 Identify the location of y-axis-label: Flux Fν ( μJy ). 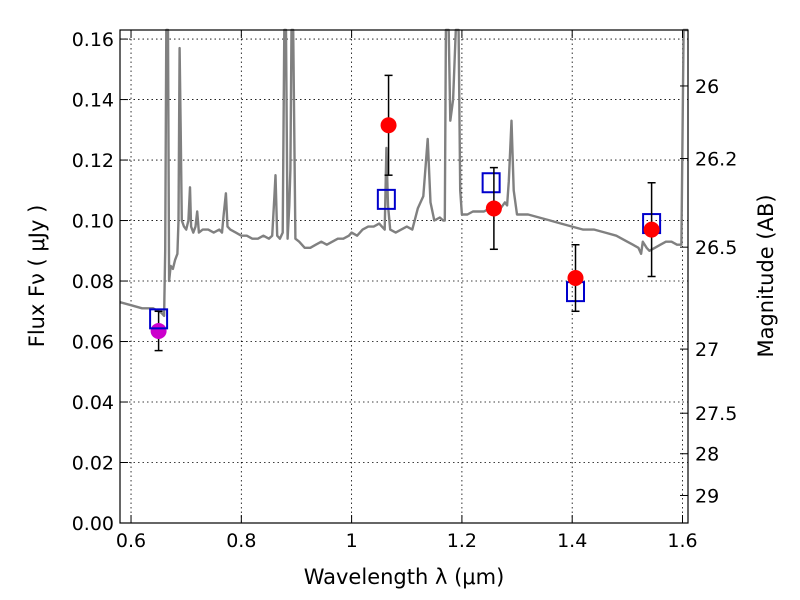
(37, 276).